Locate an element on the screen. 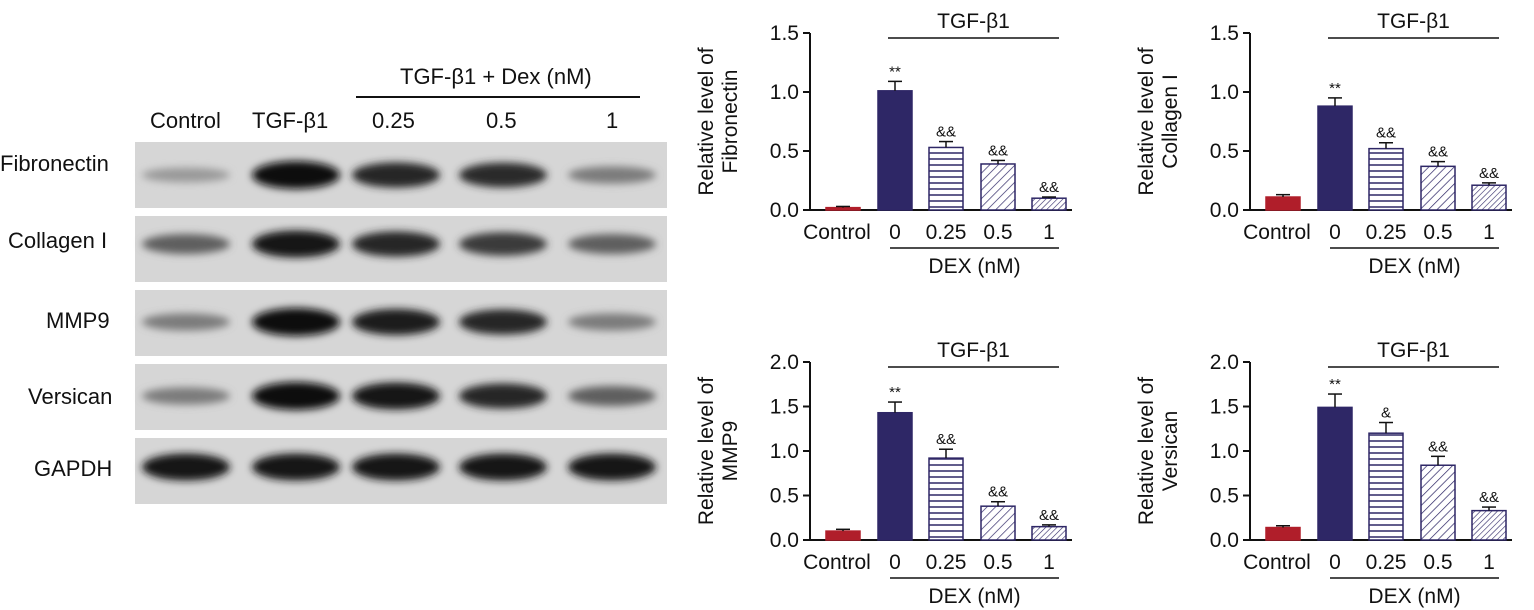  blot-row-label: Versican is located at coordinates (70, 396).